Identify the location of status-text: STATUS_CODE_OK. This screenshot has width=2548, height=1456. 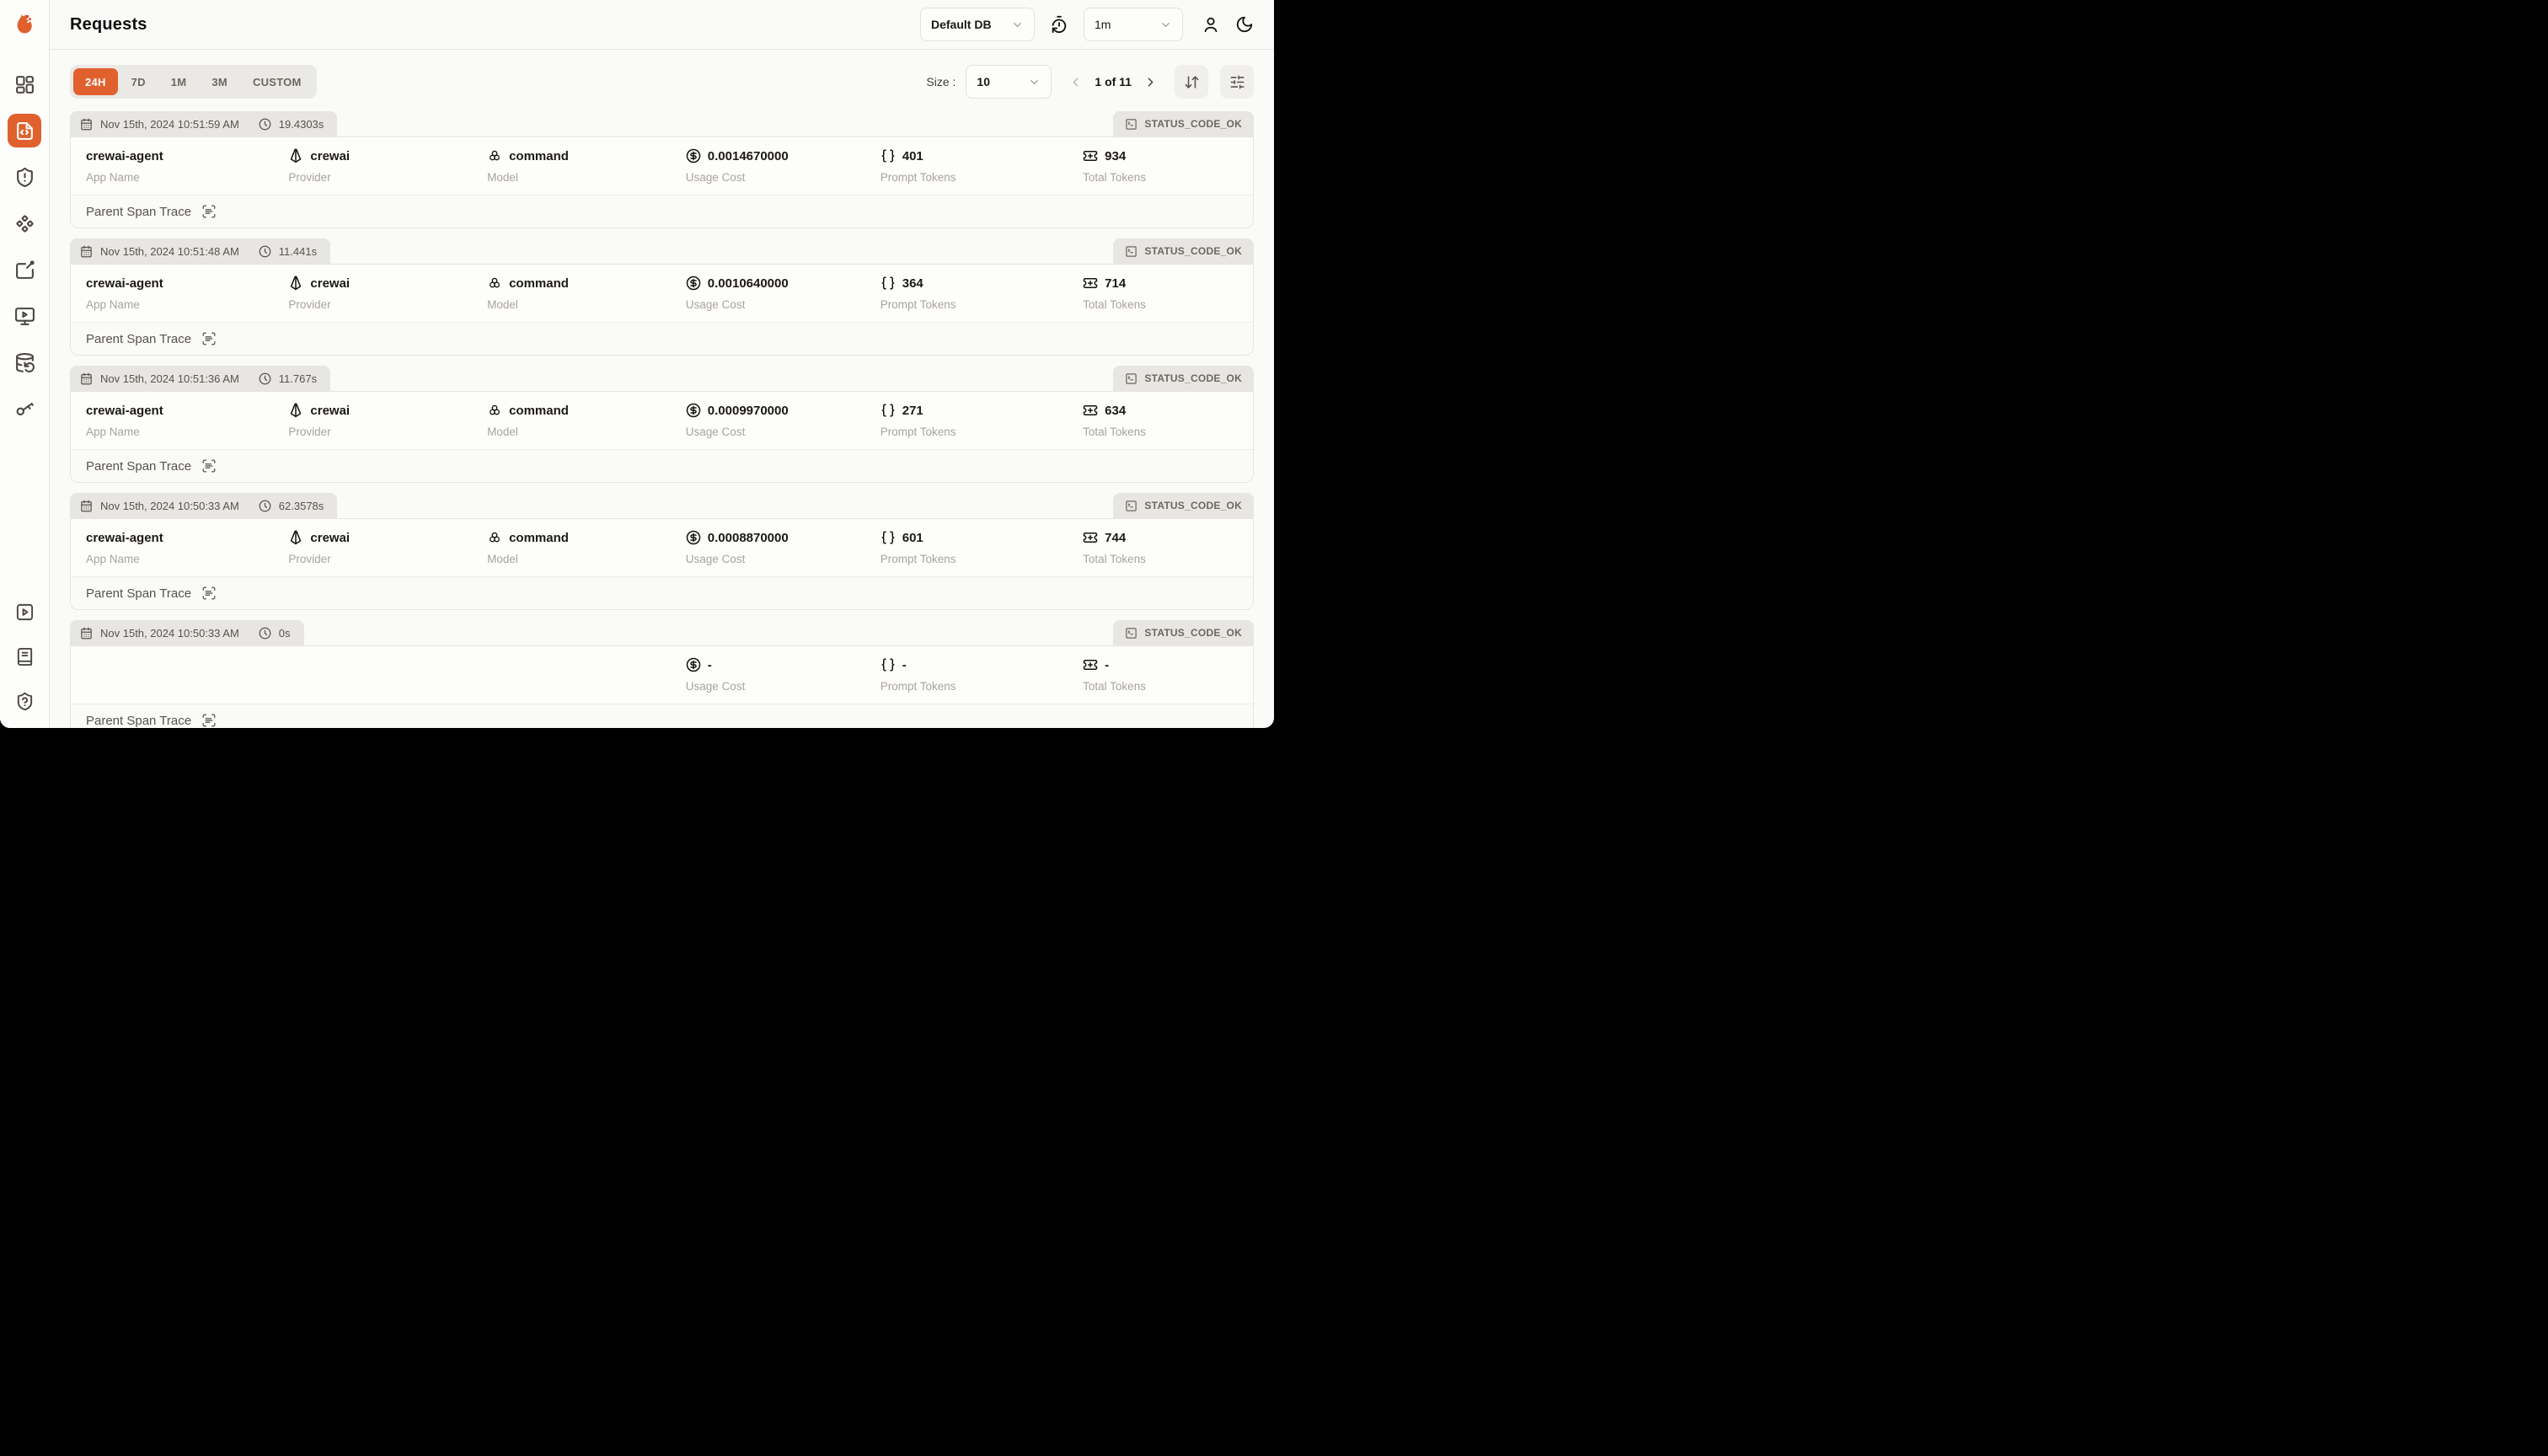
(1193, 124).